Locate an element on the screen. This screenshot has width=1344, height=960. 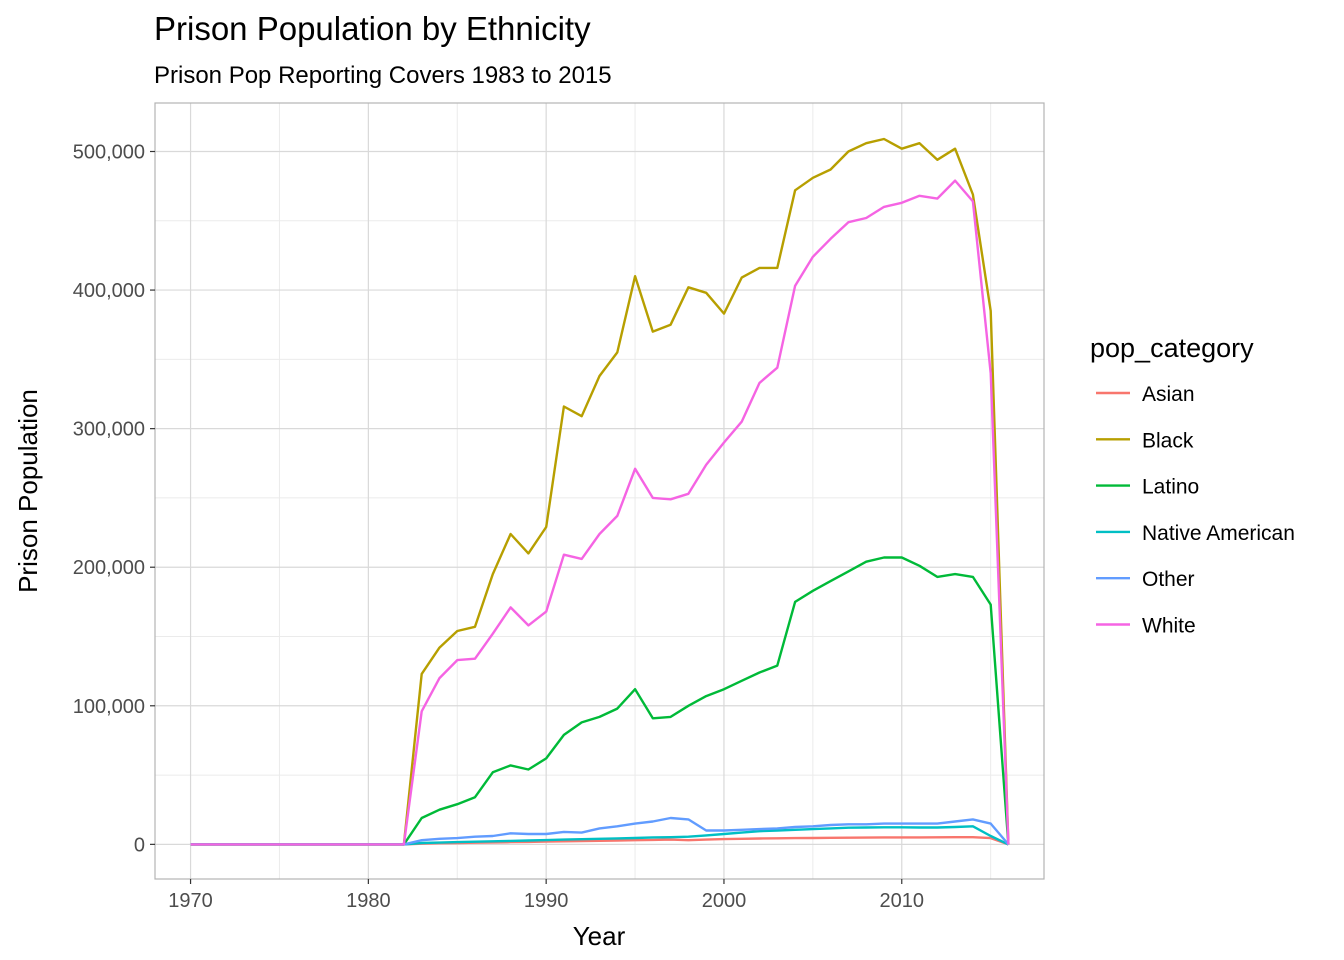
x-axis: 1970 1980 1990 2000 2010 is located at coordinates (546, 895).